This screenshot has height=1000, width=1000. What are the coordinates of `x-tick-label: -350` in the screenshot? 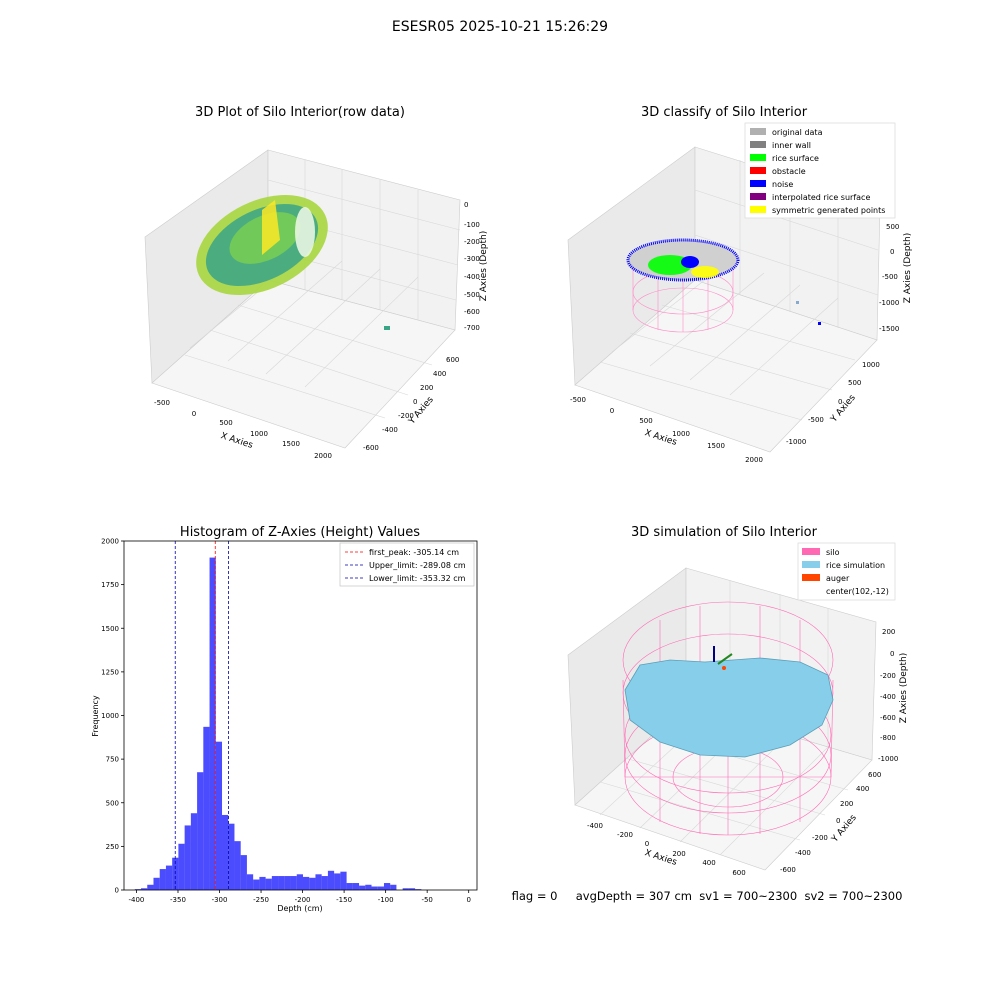 It's located at (178, 900).